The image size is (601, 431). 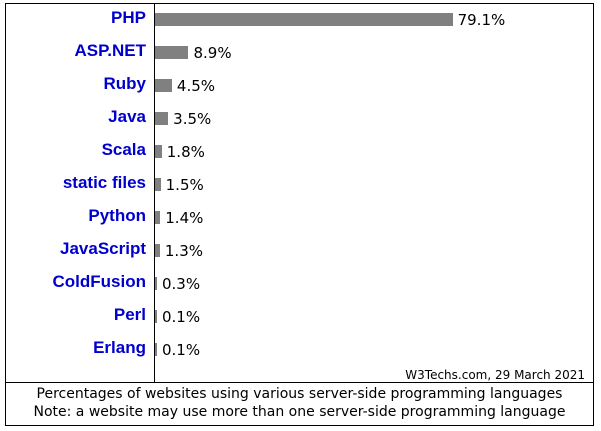 What do you see at coordinates (158, 151) in the screenshot?
I see `bar-scala` at bounding box center [158, 151].